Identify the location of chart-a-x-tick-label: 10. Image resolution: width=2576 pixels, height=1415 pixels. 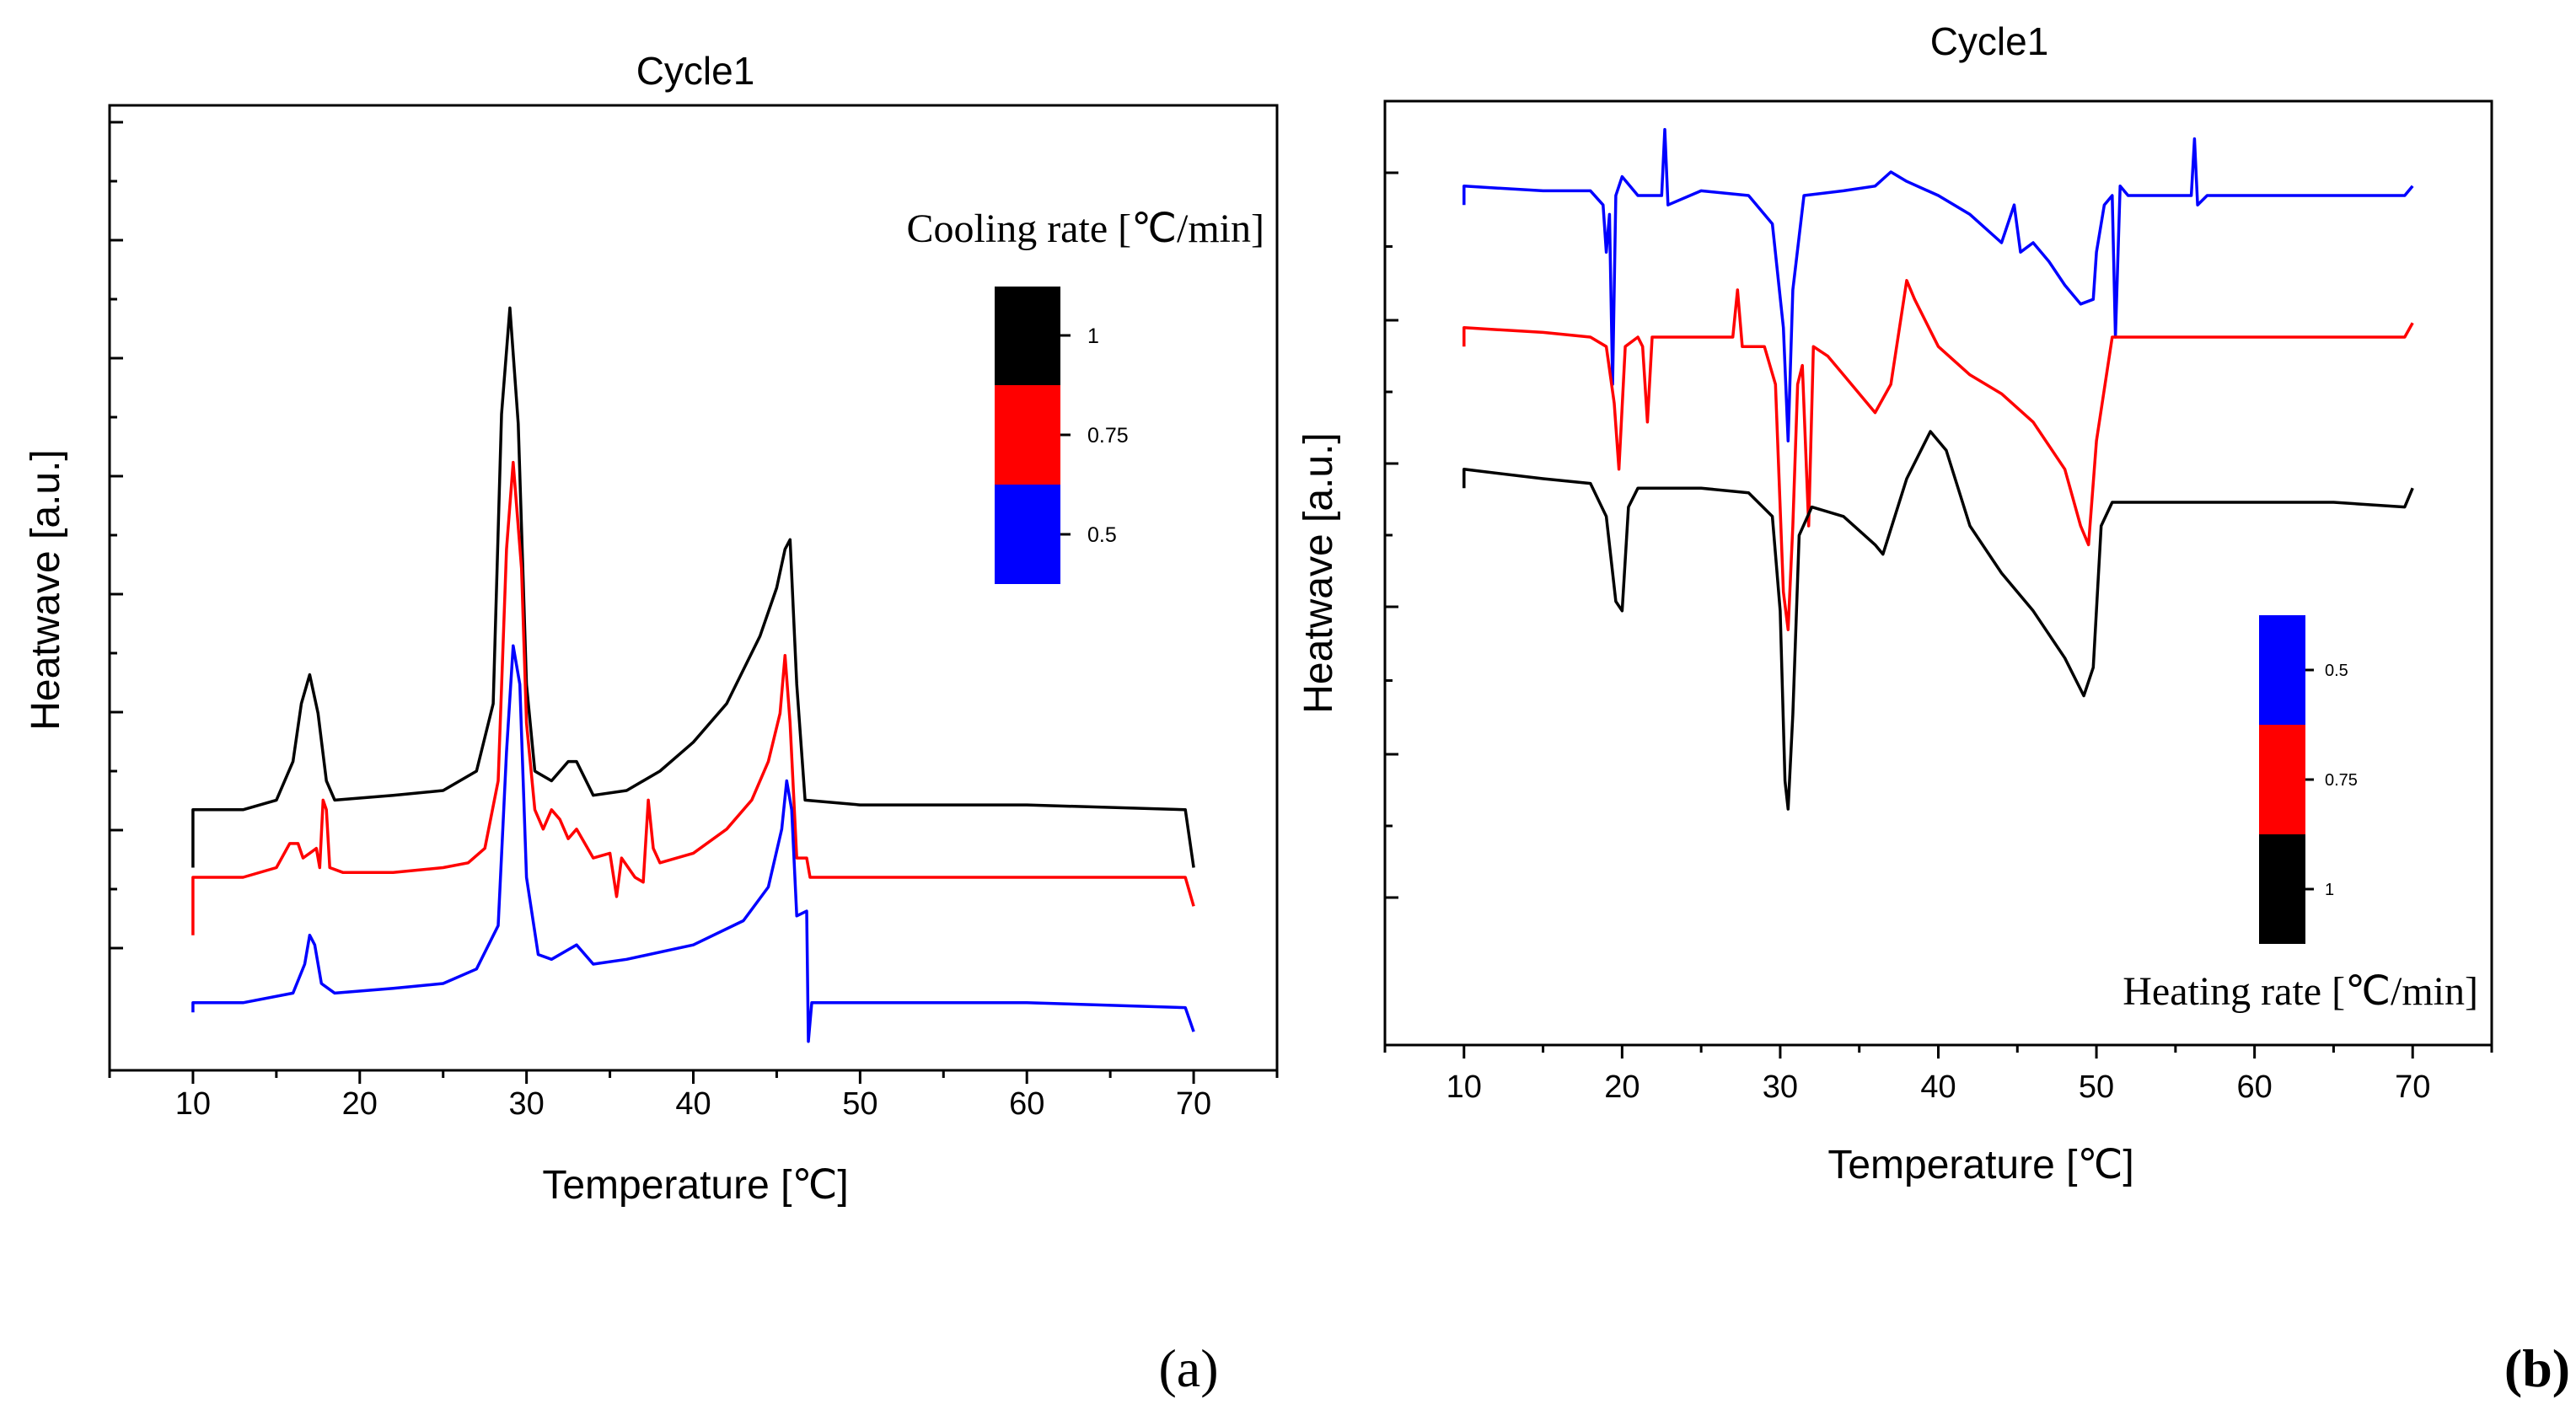
(193, 1104).